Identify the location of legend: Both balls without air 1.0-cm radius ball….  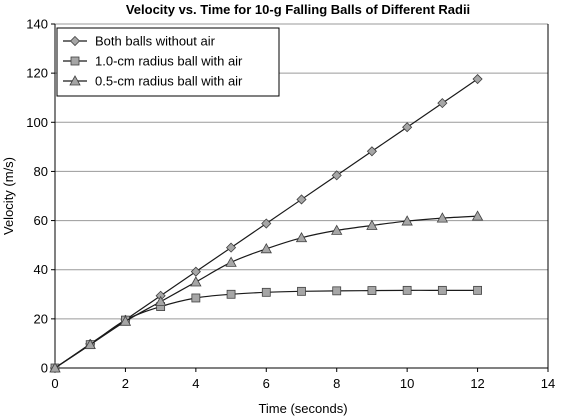
(168, 62).